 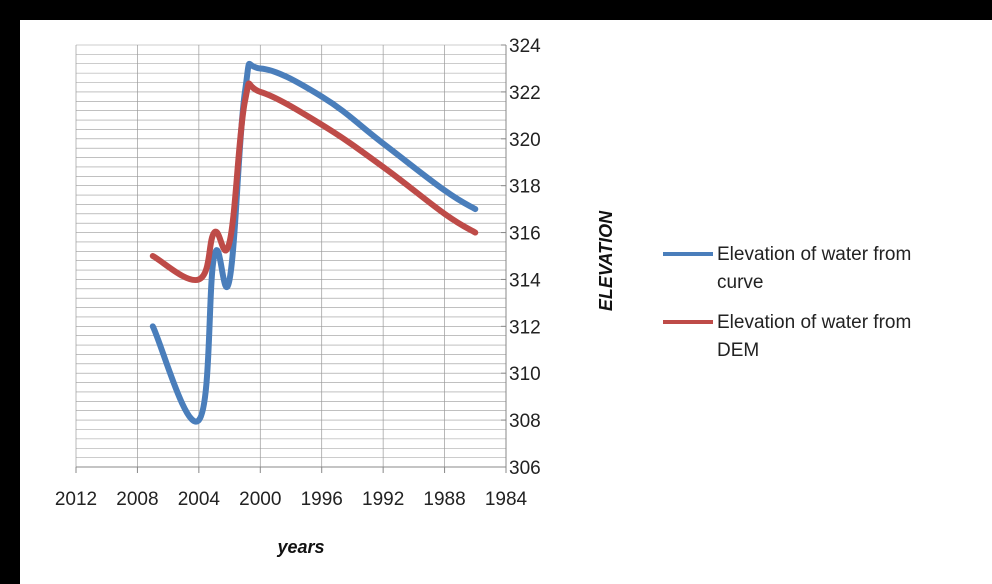 What do you see at coordinates (260, 499) in the screenshot?
I see `x-tick-label: 2000` at bounding box center [260, 499].